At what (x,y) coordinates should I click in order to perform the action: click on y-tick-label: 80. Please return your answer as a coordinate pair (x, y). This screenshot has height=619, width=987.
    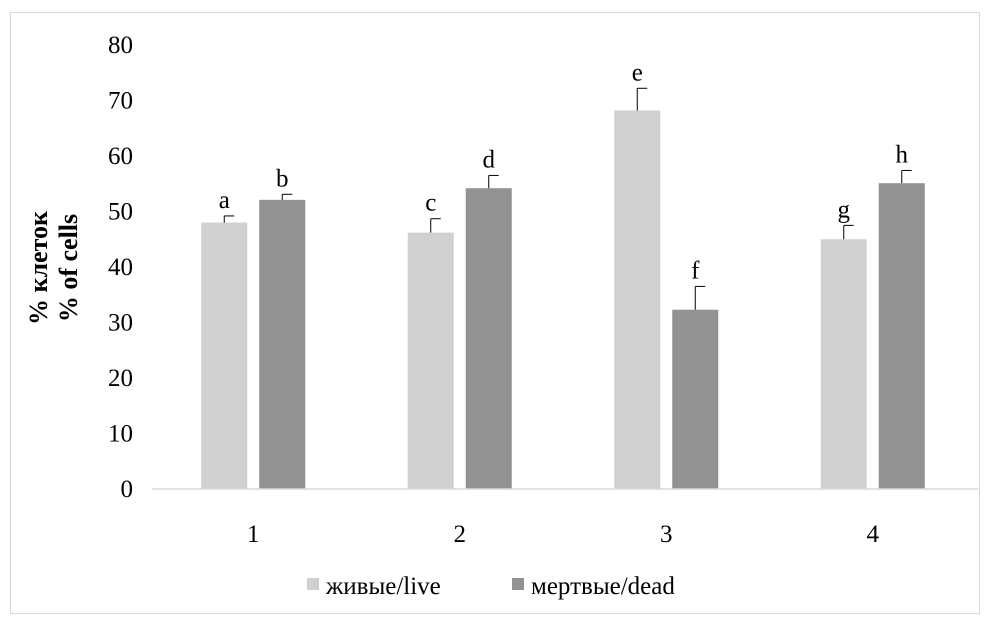
    Looking at the image, I should click on (120, 45).